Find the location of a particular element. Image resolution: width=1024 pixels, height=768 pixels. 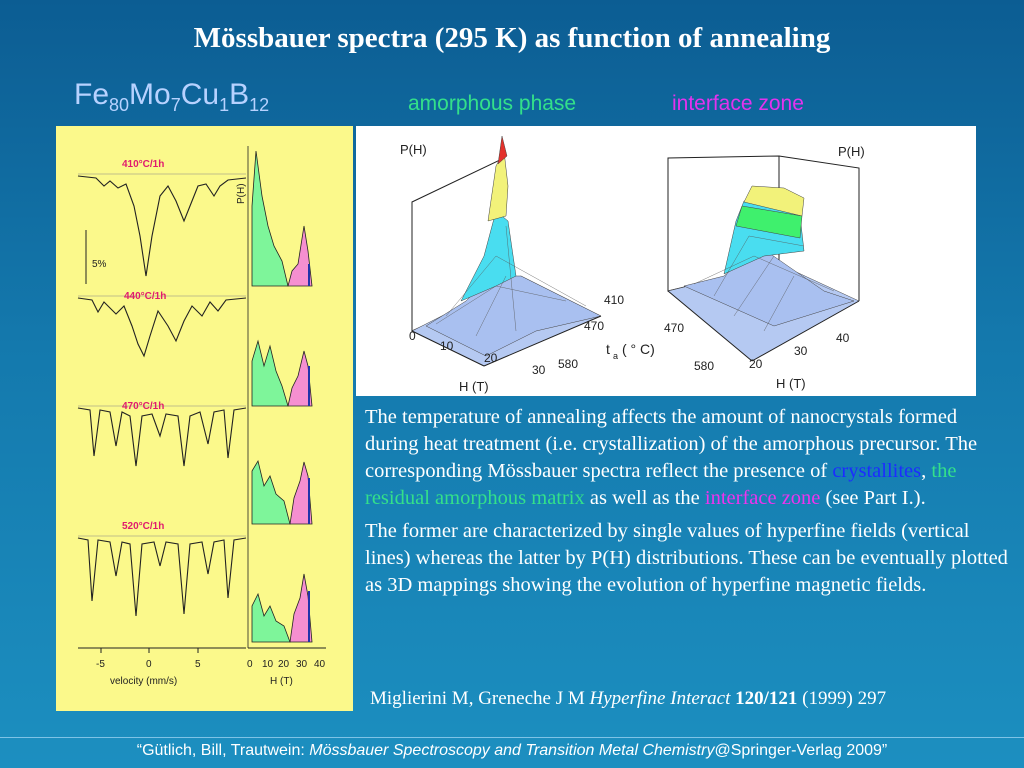

velocity-tick-5: 5 is located at coordinates (198, 664).